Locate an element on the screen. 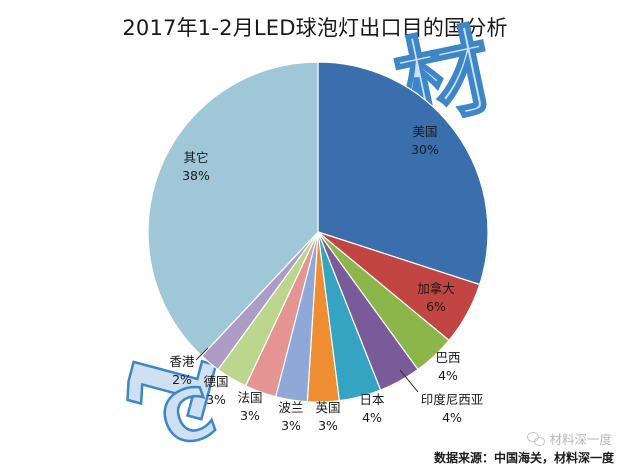 The height and width of the screenshot is (472, 630). slice-label-pct-2: 4% is located at coordinates (448, 375).